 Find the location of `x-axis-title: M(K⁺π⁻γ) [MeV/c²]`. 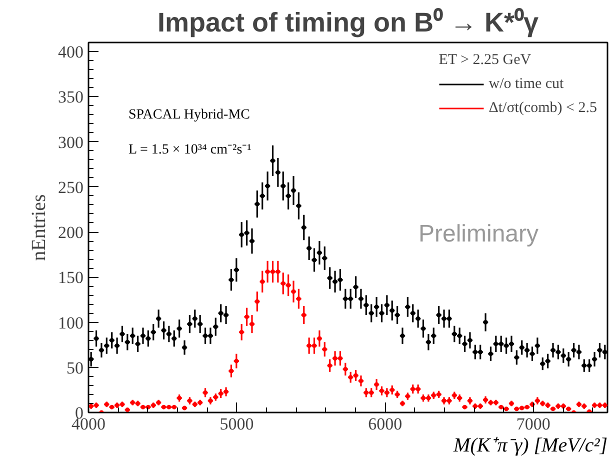

x-axis-title: M(K⁺π⁻γ) [MeV/c²] is located at coordinates (530, 445).